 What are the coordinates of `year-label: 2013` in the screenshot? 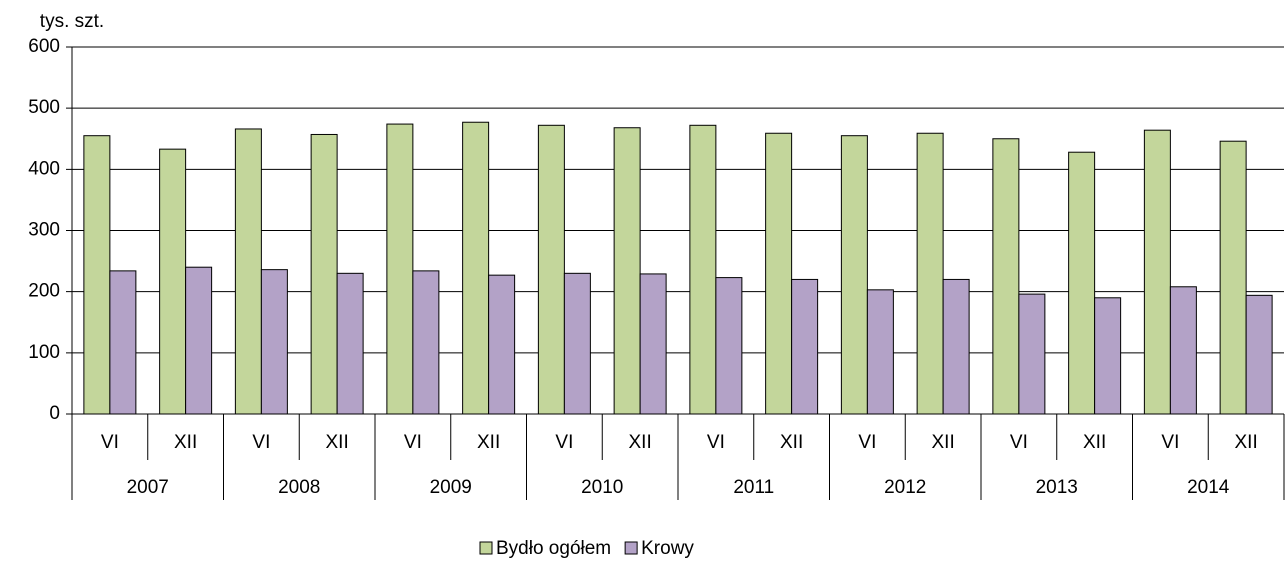 It's located at (1057, 487).